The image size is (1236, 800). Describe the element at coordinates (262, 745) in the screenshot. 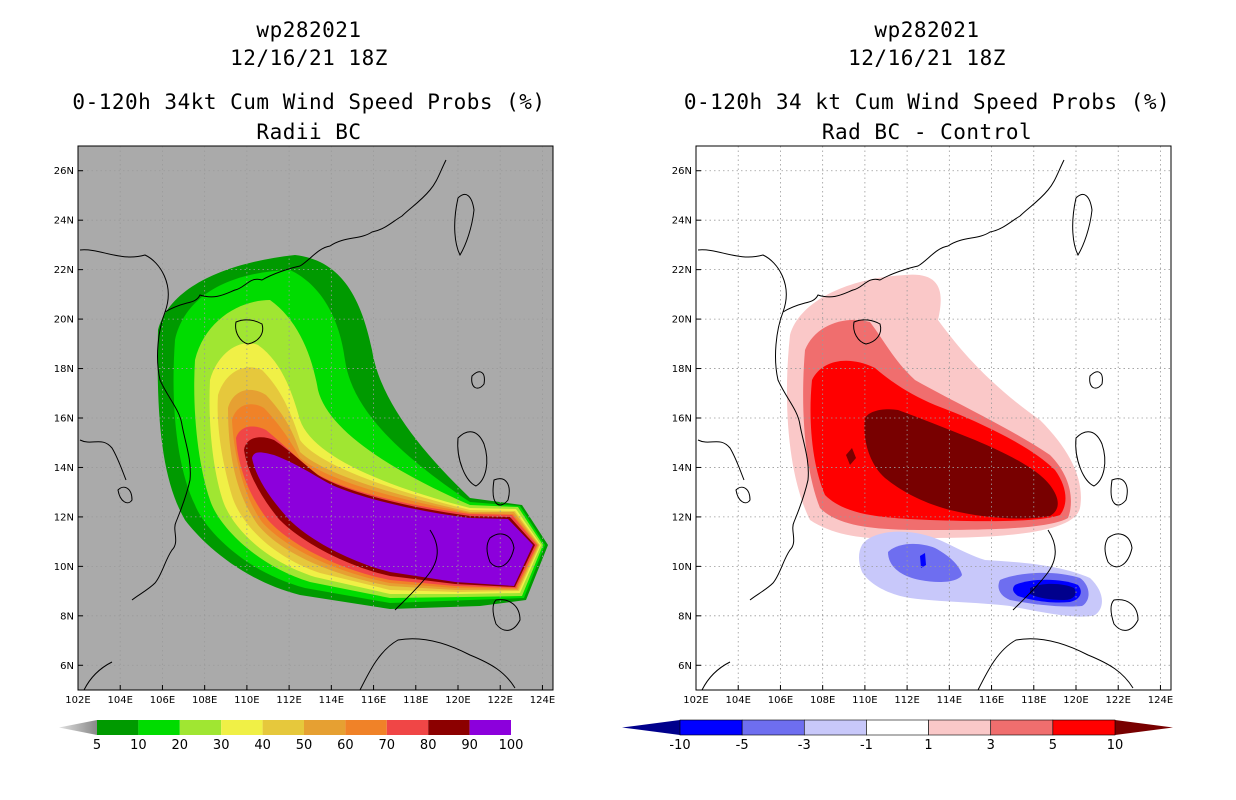

I see `colorbar-label-40: 40` at that location.